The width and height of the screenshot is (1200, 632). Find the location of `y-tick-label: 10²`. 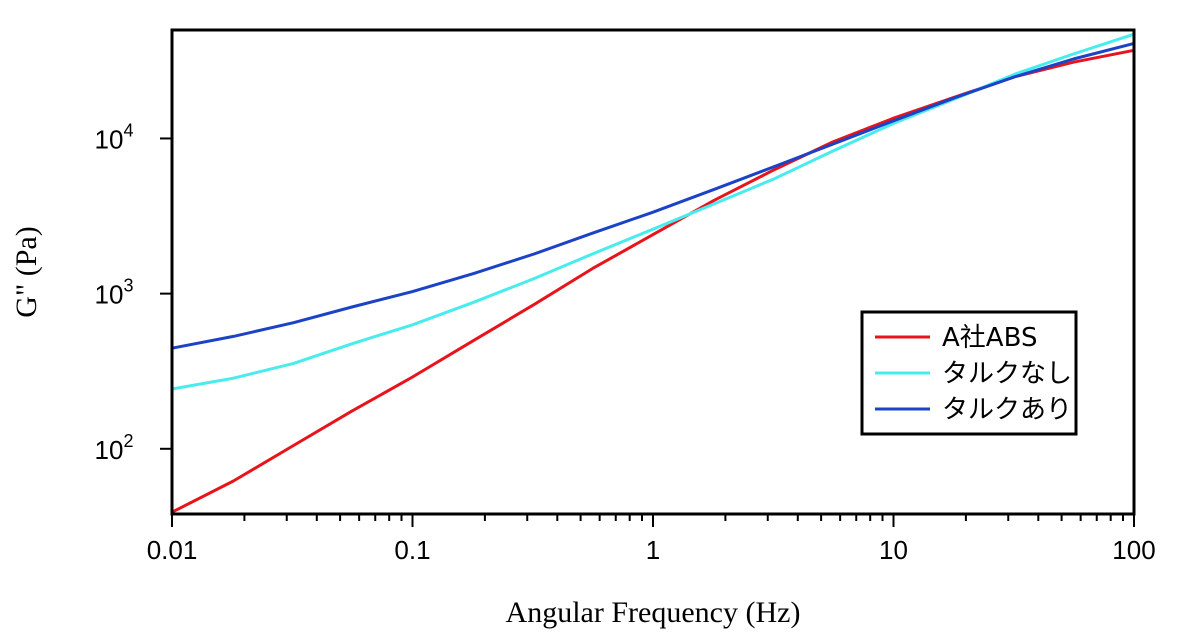

y-tick-label: 10² is located at coordinates (114, 448).